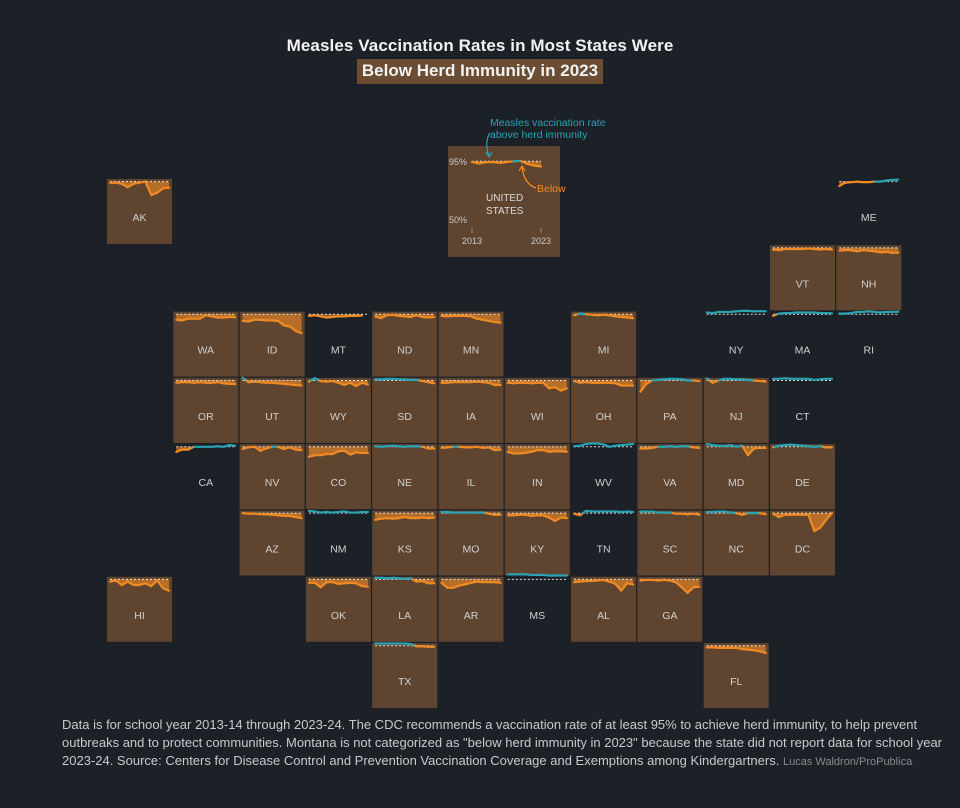  I want to click on state-tile-ar: AR, so click(471, 609).